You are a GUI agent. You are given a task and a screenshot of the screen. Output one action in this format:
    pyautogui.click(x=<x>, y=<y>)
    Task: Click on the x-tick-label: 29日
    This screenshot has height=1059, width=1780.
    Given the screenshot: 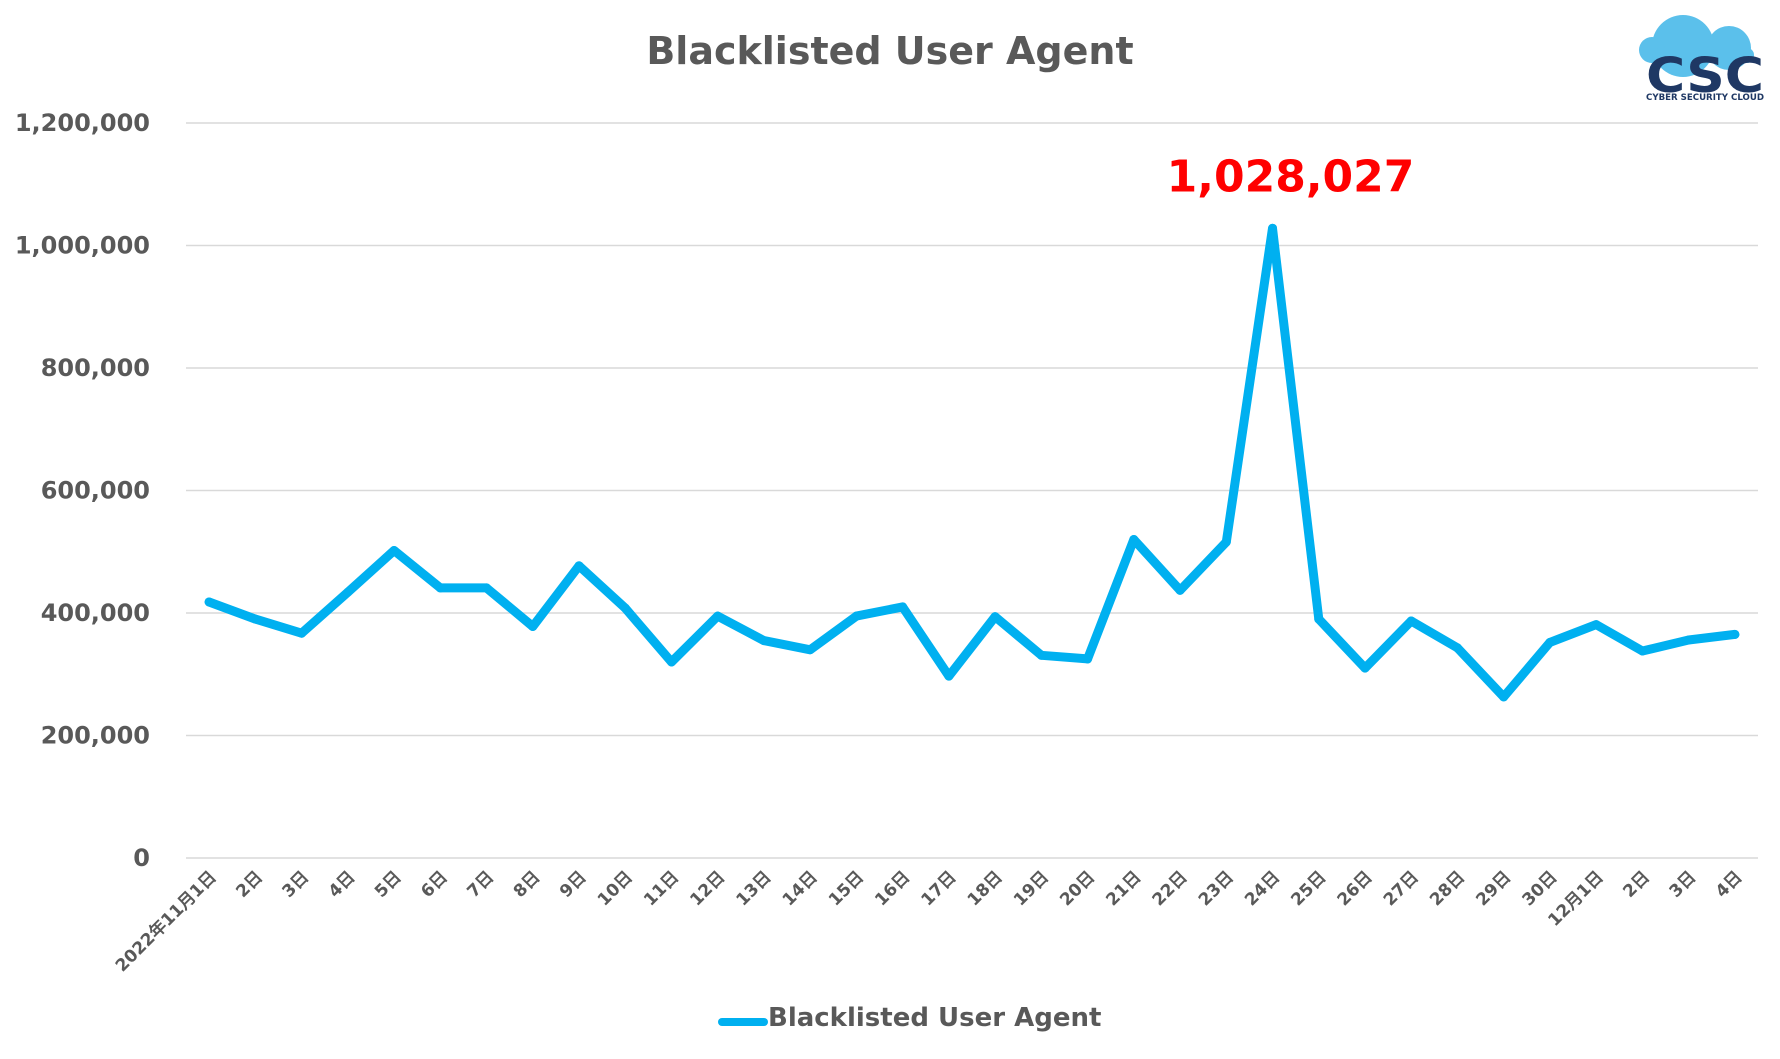 What is the action you would take?
    pyautogui.click(x=1493, y=888)
    